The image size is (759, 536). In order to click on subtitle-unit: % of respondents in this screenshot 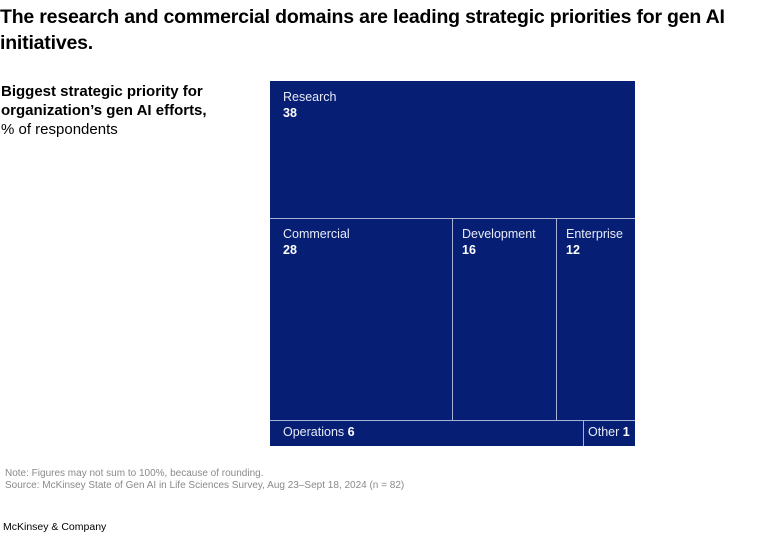, I will do `click(59, 129)`.